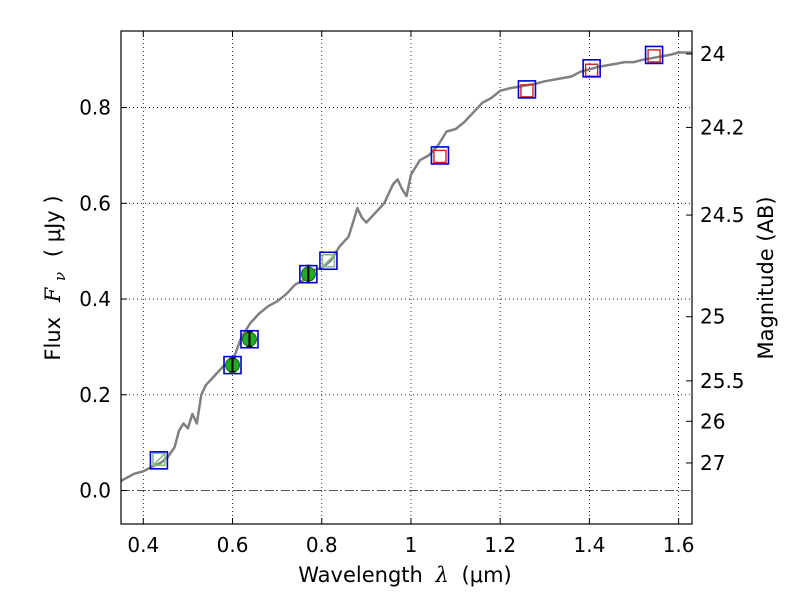  Describe the element at coordinates (53, 294) in the screenshot. I see `y-axis-label-symbol: F` at that location.